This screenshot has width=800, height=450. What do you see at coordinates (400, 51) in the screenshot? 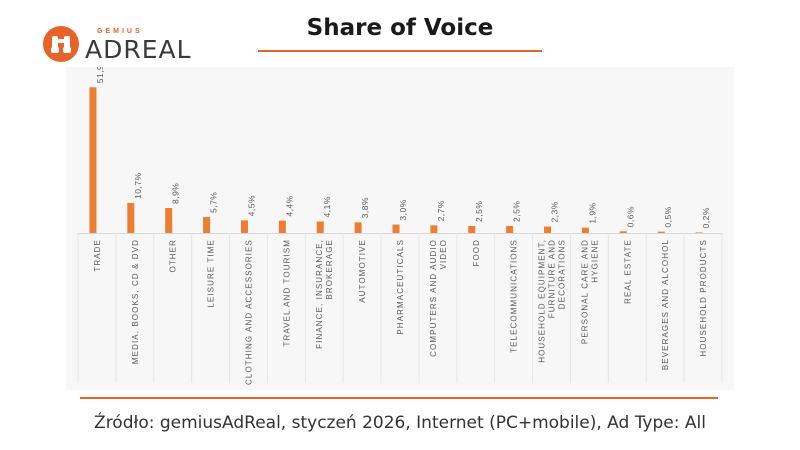
I see `title-underline` at bounding box center [400, 51].